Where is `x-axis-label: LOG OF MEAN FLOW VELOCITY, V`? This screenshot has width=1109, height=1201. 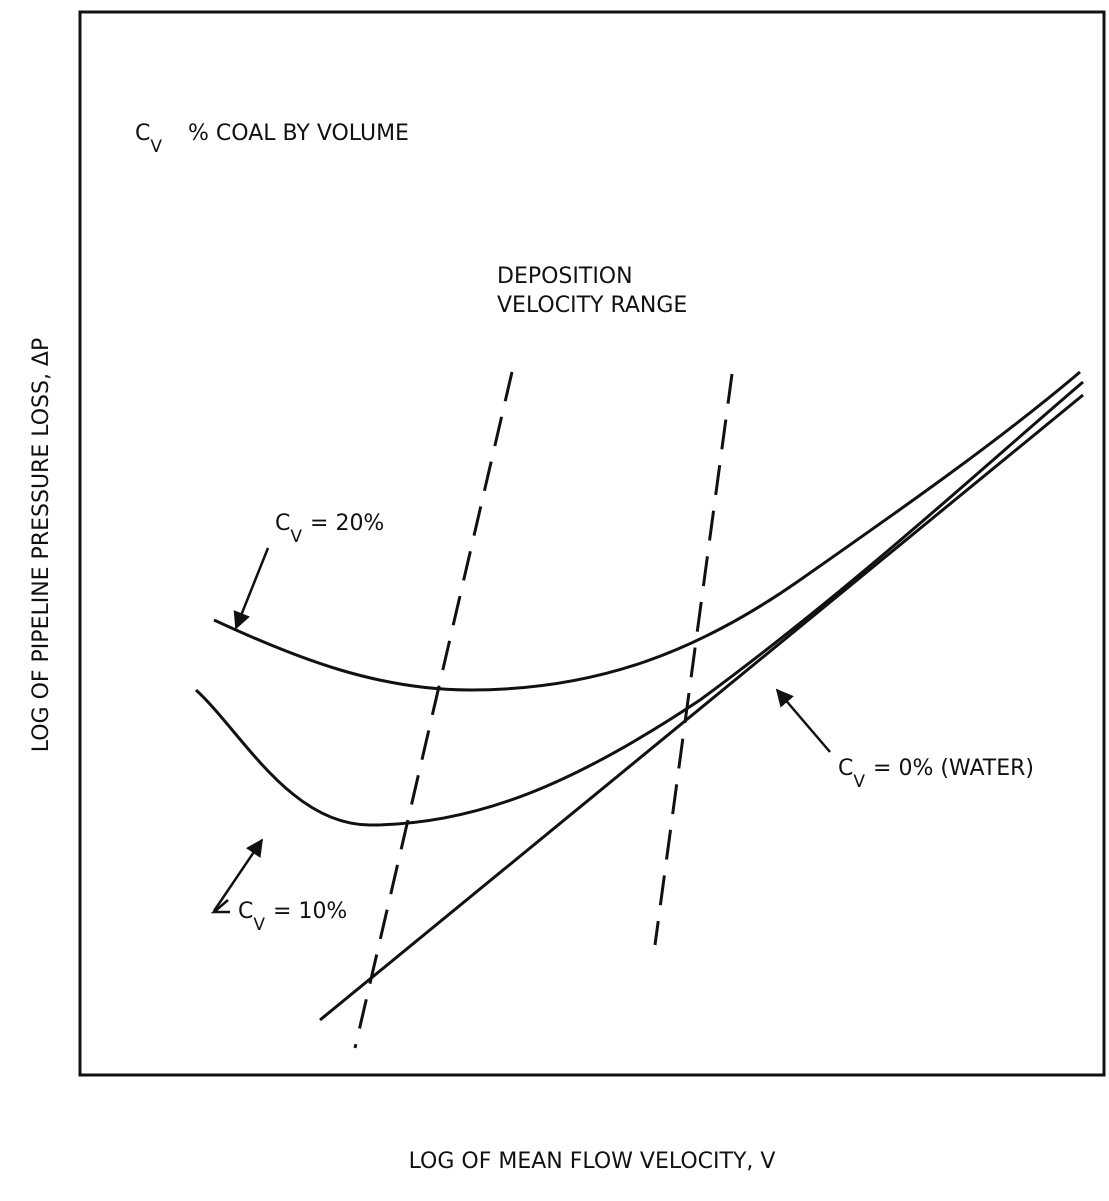
x-axis-label: LOG OF MEAN FLOW VELOCITY, V is located at coordinates (592, 1161).